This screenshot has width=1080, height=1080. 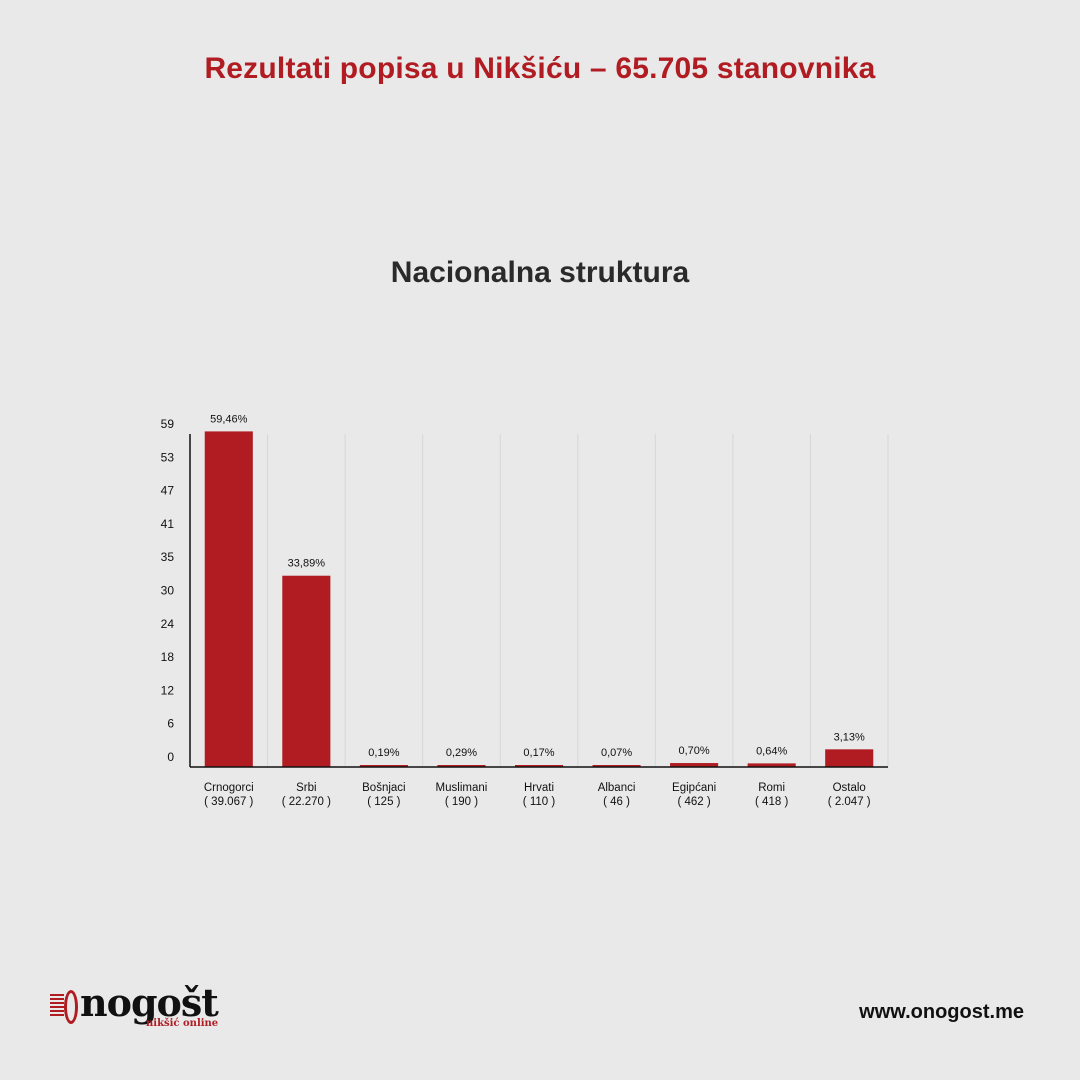 What do you see at coordinates (168, 524) in the screenshot?
I see `y-tick-label: 41` at bounding box center [168, 524].